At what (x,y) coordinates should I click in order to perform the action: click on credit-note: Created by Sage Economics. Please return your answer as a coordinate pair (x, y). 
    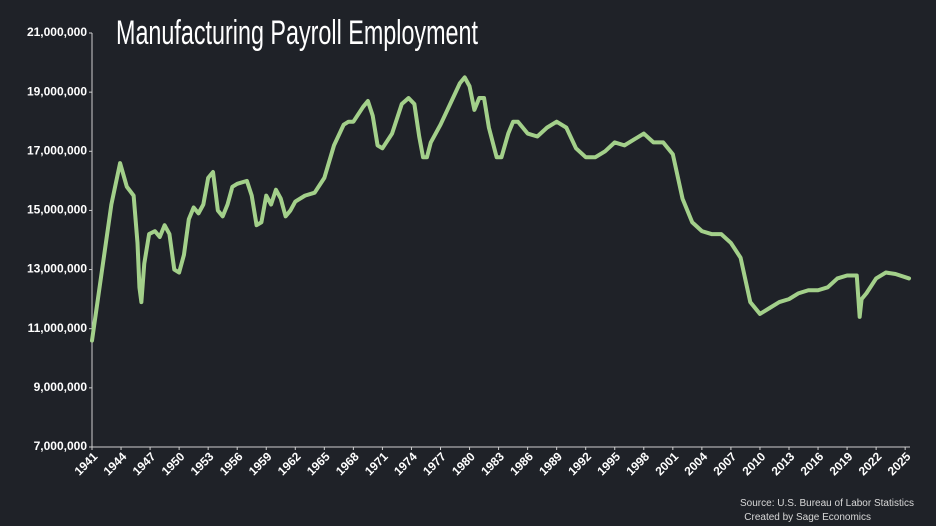
    Looking at the image, I should click on (807, 517).